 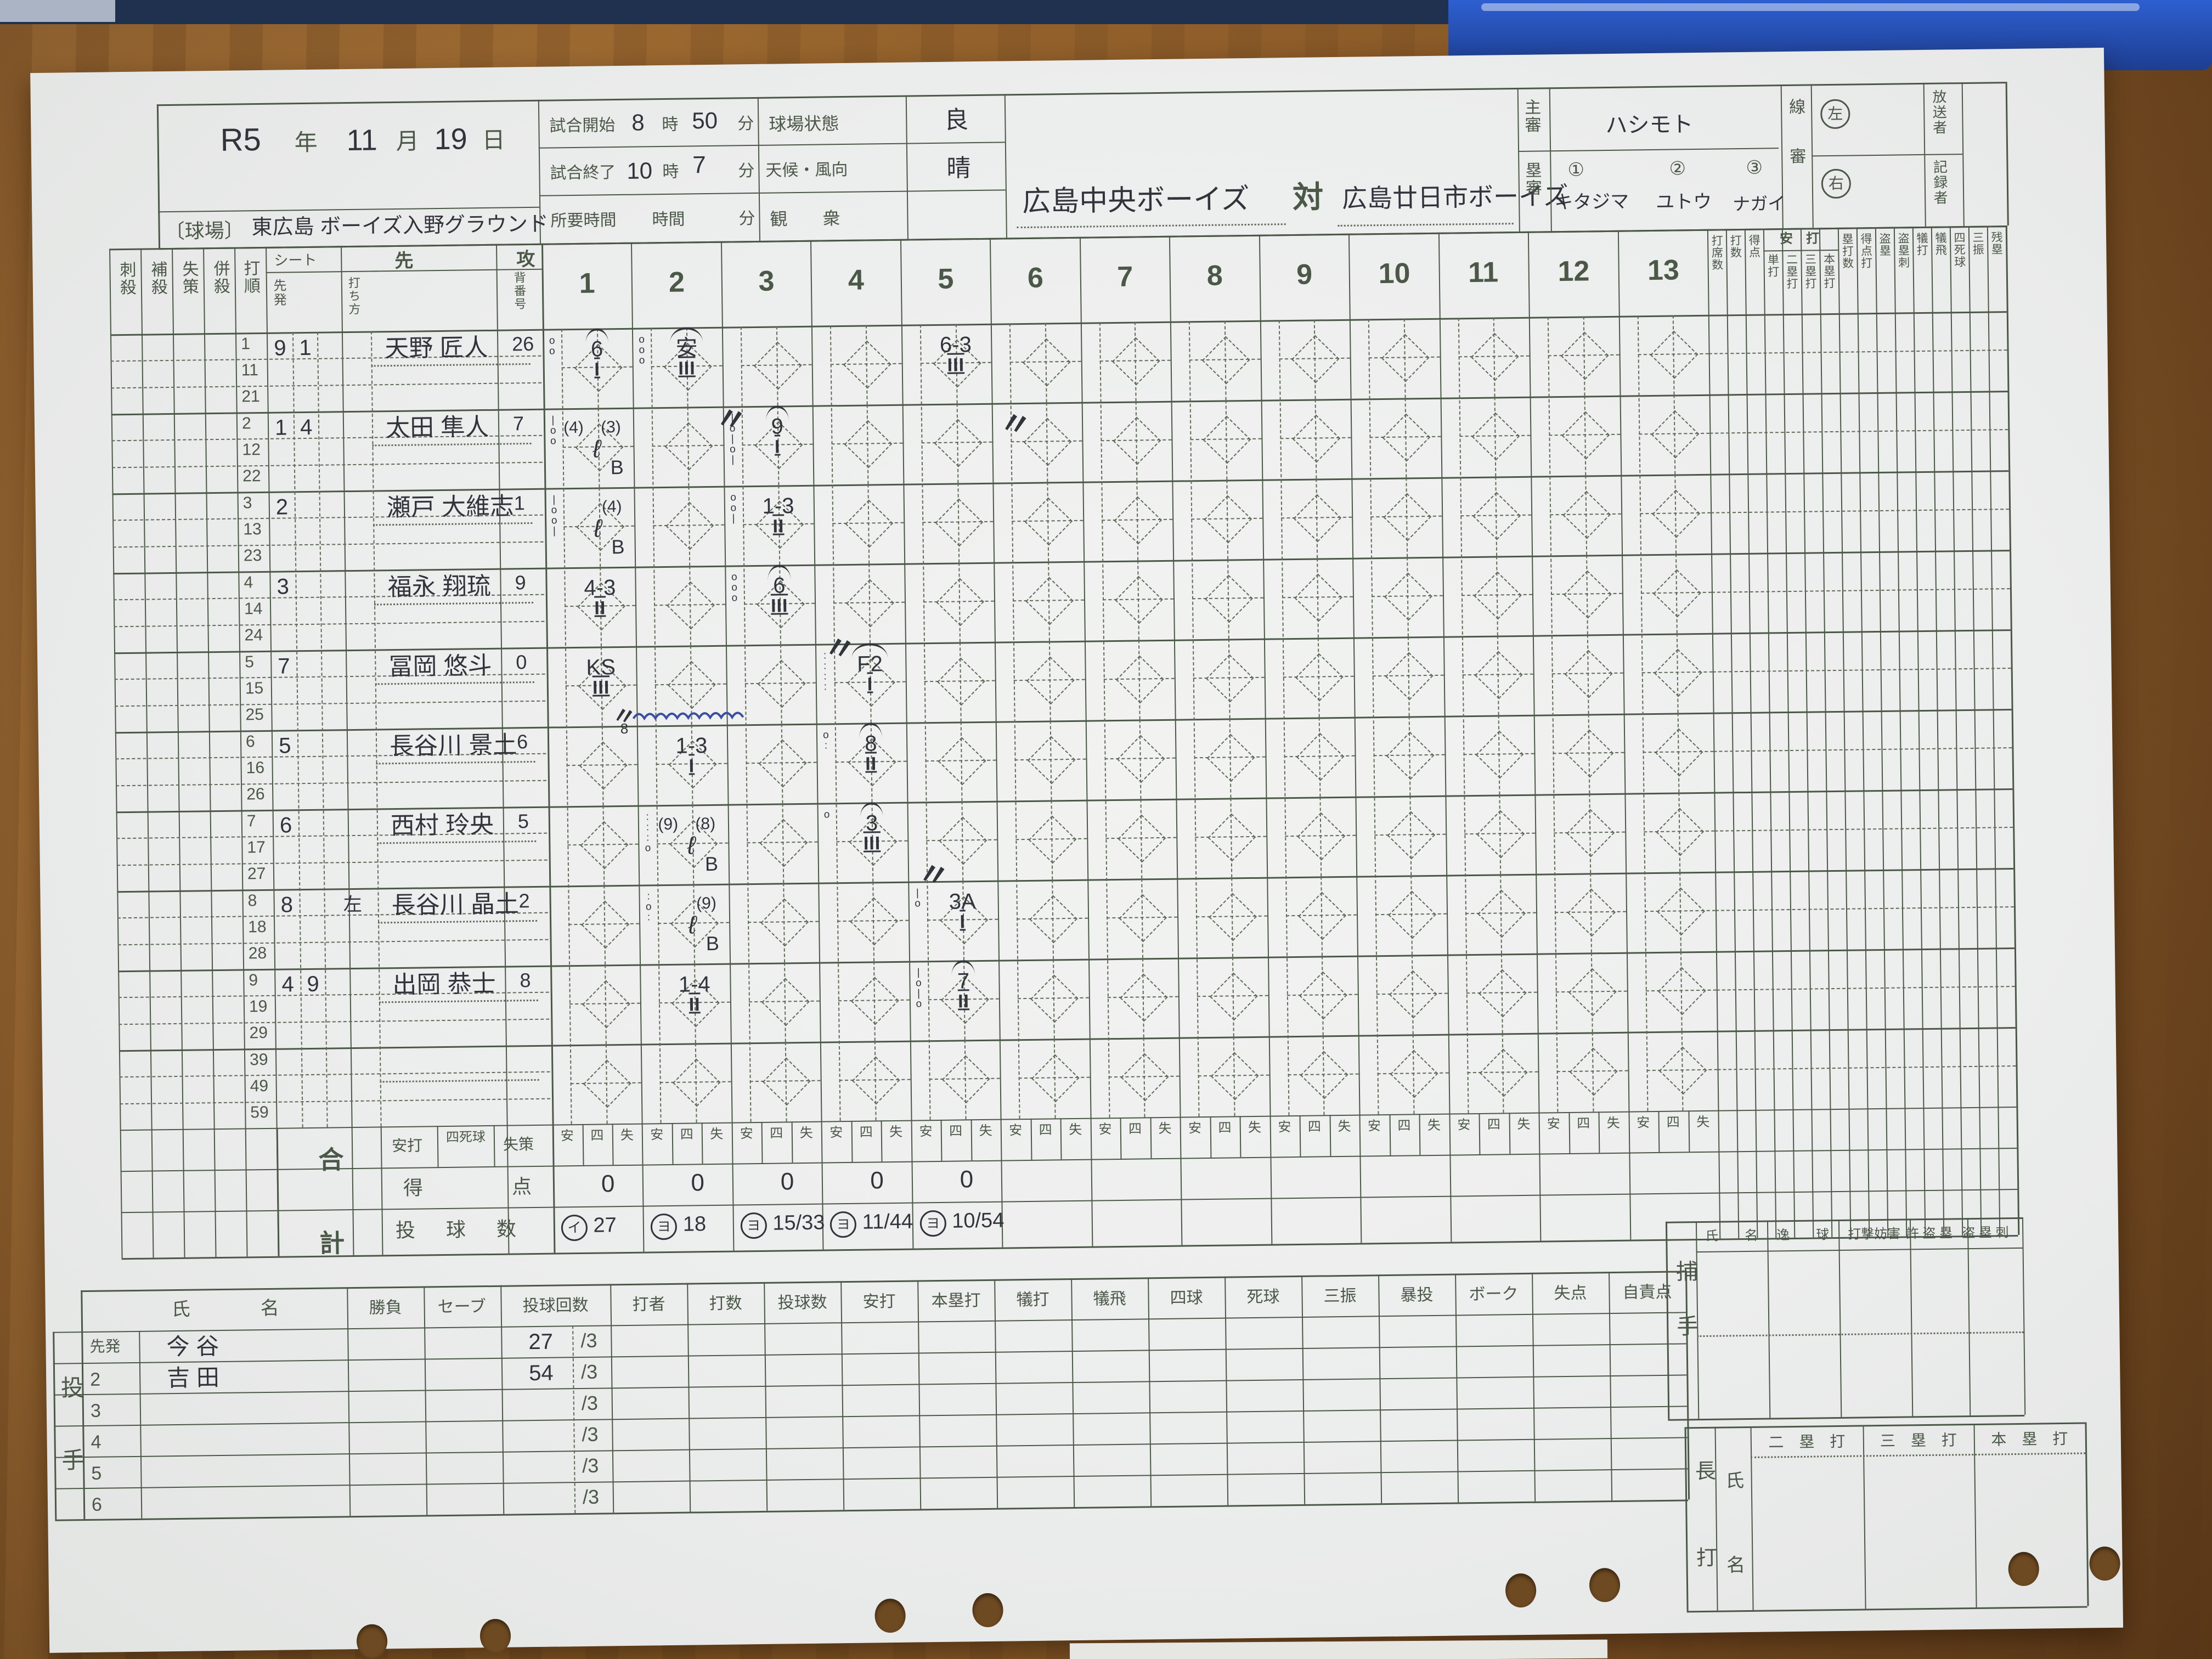 I want to click on walk-base-r8: B, so click(x=713, y=943).